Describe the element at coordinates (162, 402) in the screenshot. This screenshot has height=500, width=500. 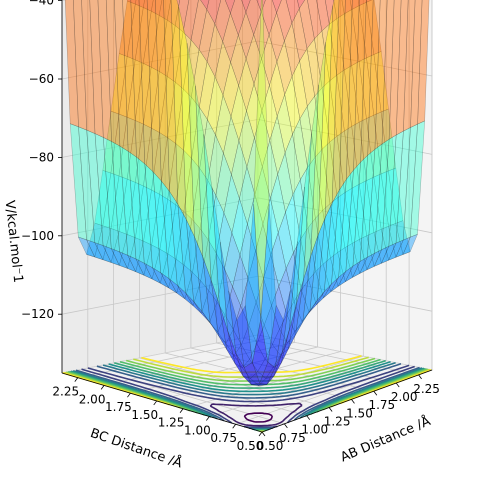
I see `y-axis-line` at that location.